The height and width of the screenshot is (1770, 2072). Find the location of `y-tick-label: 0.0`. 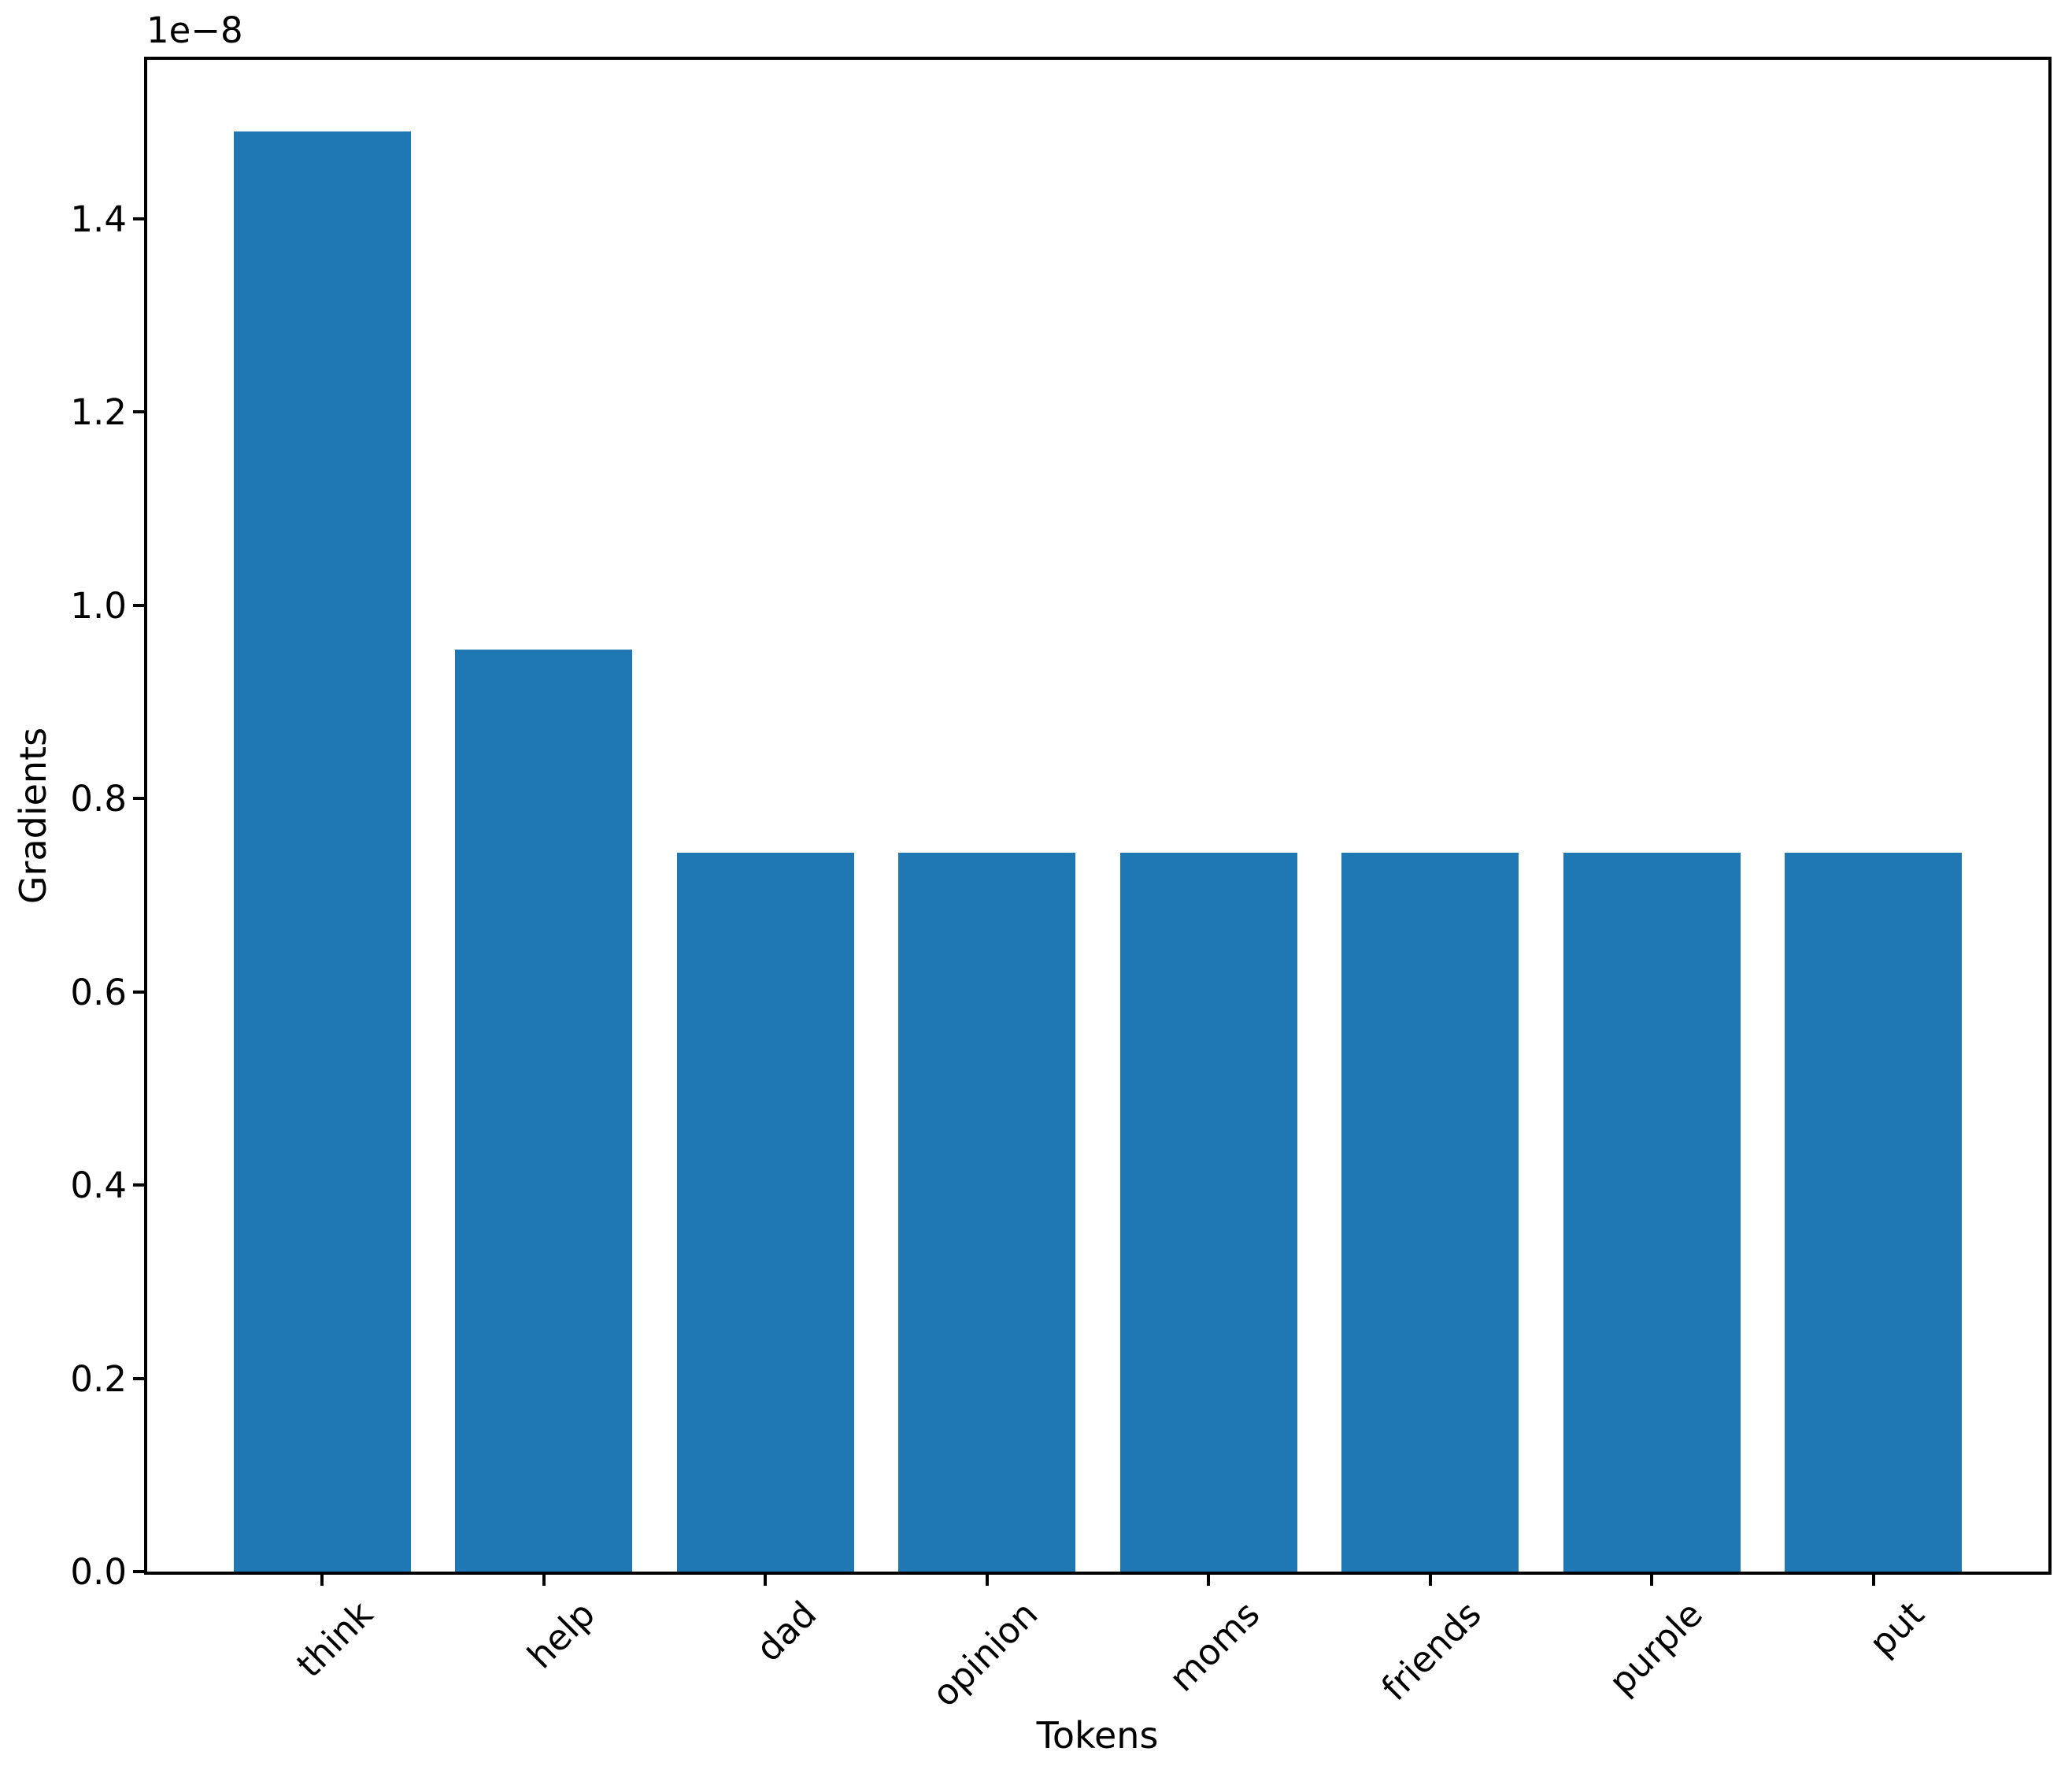

y-tick-label: 0.0 is located at coordinates (98, 1572).